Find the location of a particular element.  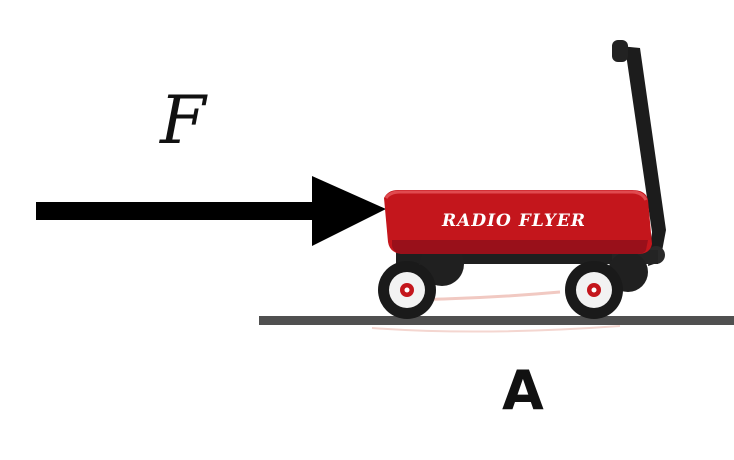

force-arrow-head is located at coordinates (349, 211).